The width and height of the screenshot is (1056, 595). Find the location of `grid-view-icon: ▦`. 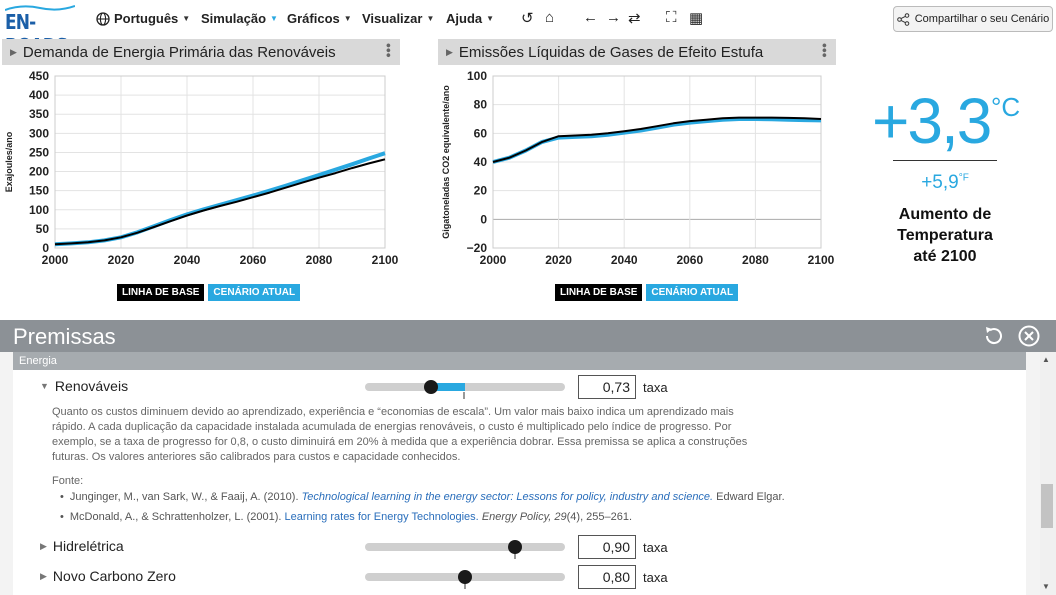

grid-view-icon: ▦ is located at coordinates (696, 18).